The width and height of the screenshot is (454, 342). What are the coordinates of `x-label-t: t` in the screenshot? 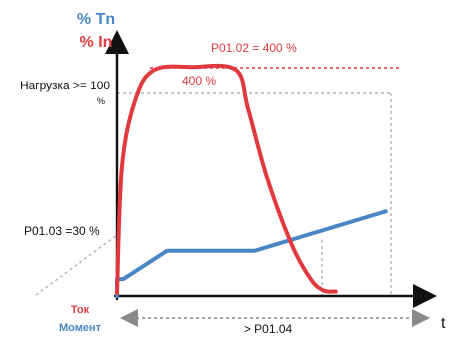 It's located at (443, 323).